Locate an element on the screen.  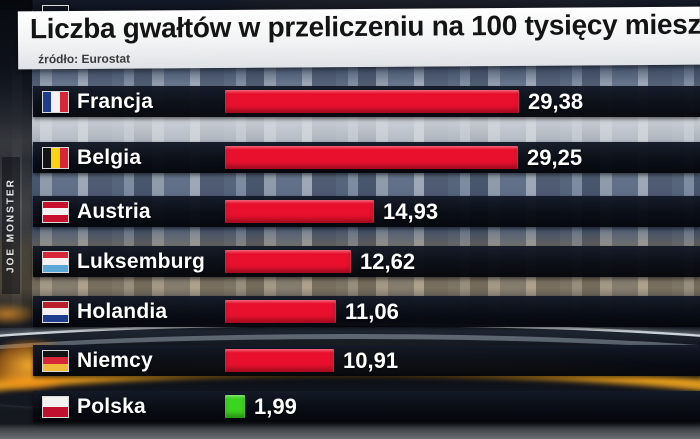
flag-icon-austria is located at coordinates (55, 211).